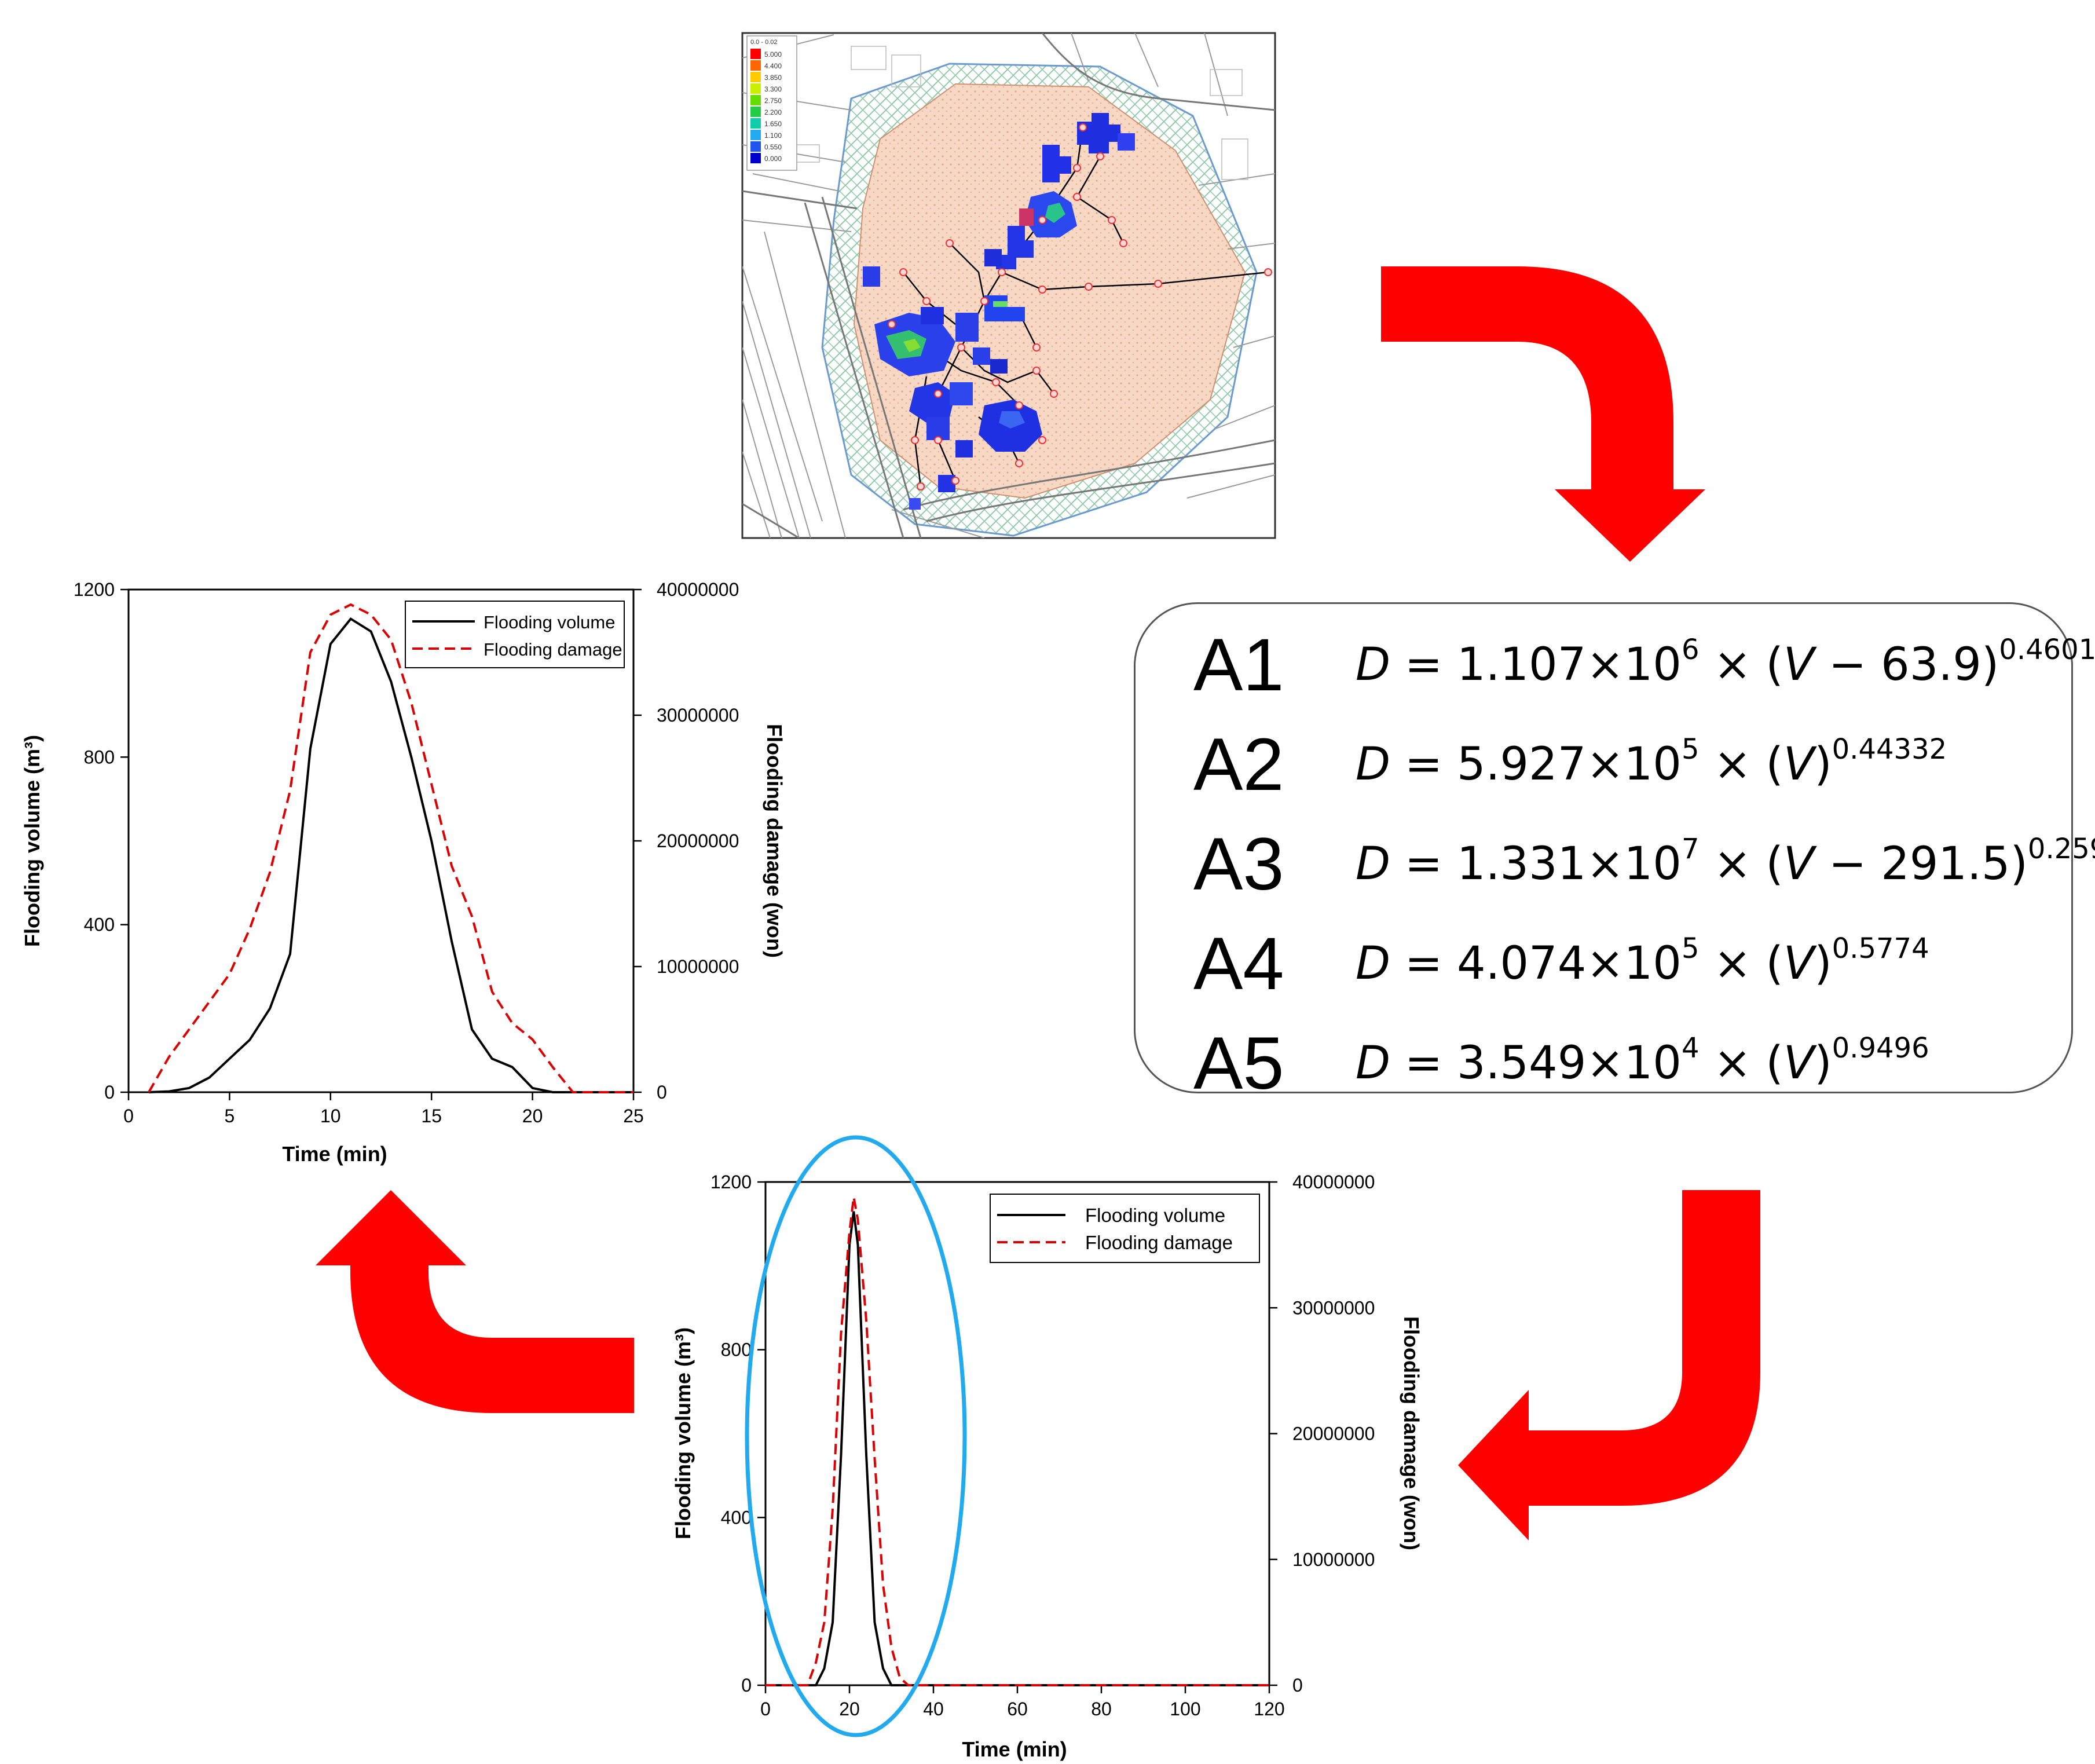 The image size is (2095, 1764). Describe the element at coordinates (1725, 663) in the screenshot. I see `equation-formula: D = 1.107×106 × (V − 63.9)0.46012` at that location.